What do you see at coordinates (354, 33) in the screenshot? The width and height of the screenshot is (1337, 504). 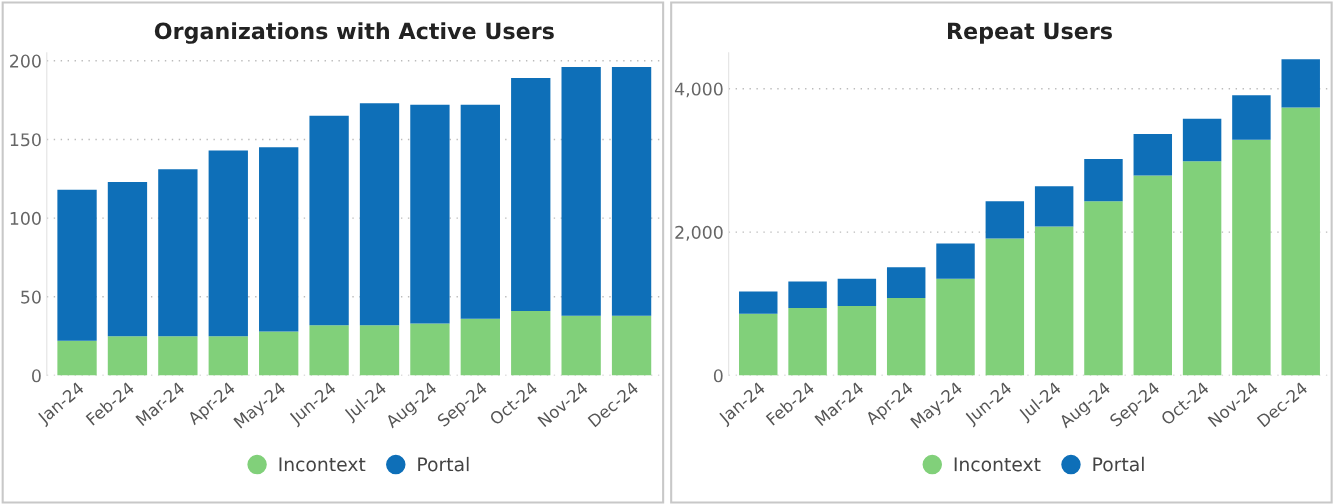 I see `chart-title: Organizations with Active Users` at bounding box center [354, 33].